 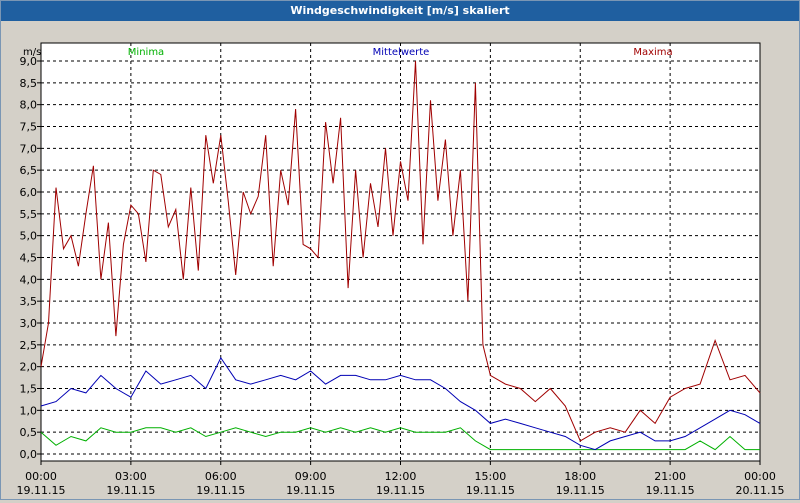 What do you see at coordinates (29, 389) in the screenshot?
I see `y-tick-label: 1,5` at bounding box center [29, 389].